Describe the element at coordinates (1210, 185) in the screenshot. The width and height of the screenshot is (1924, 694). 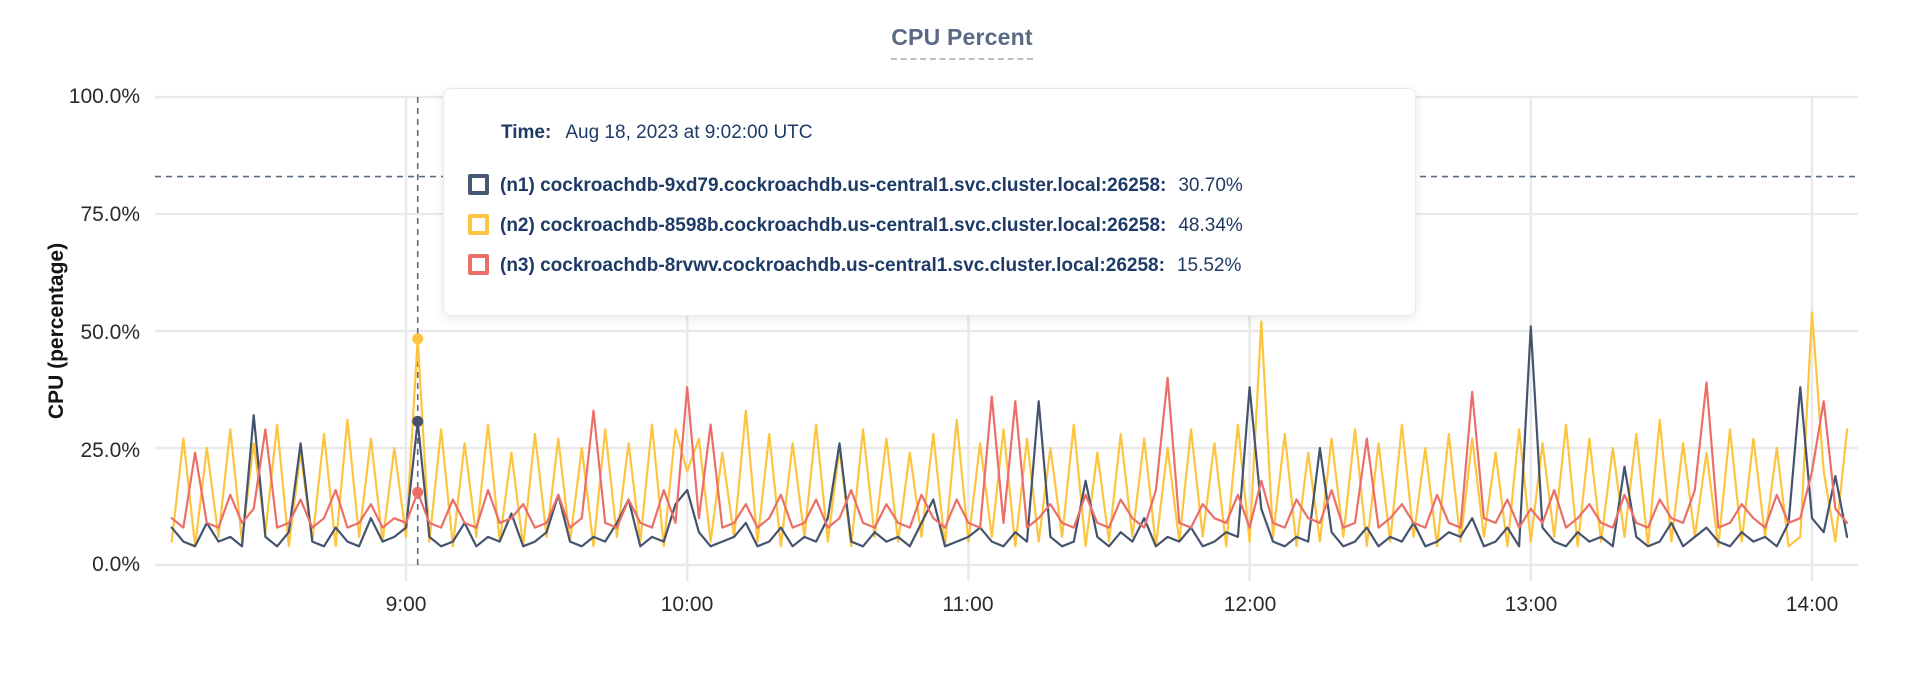
I see `tooltip-n1-value: 30.70%` at that location.